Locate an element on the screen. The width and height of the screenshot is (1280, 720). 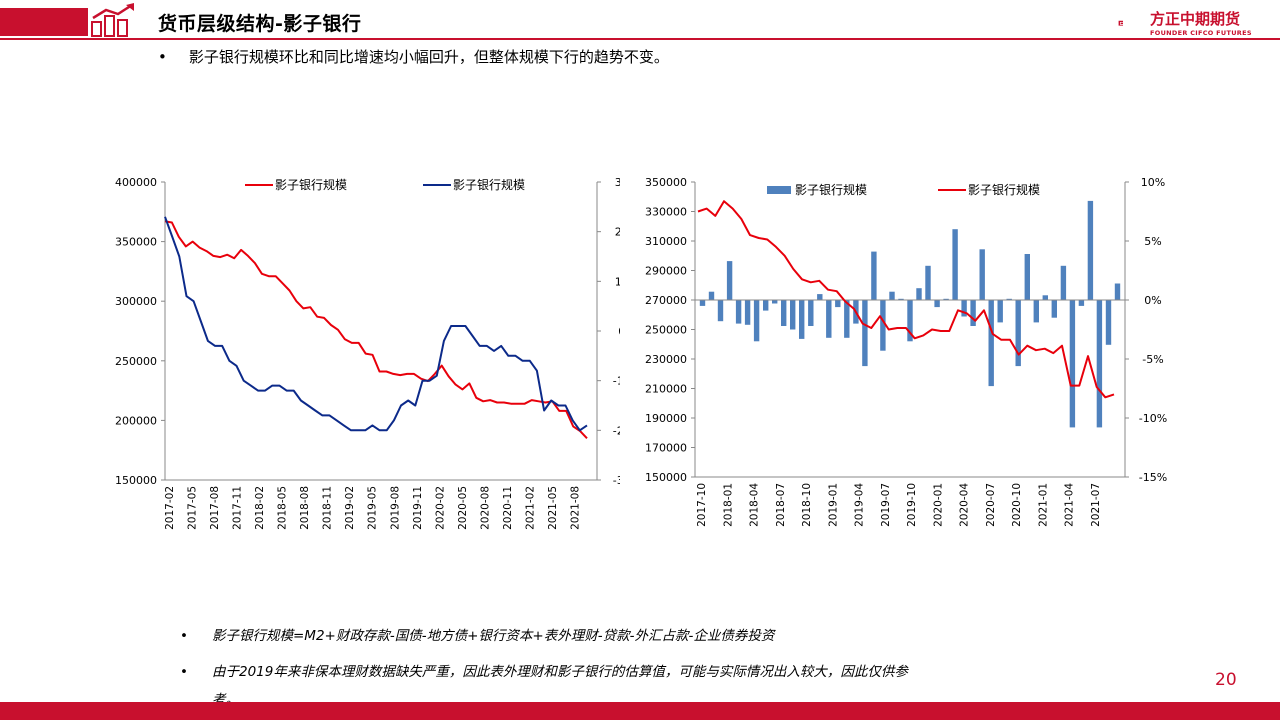
x-tick-label: 2019-05 is located at coordinates (373, 508).